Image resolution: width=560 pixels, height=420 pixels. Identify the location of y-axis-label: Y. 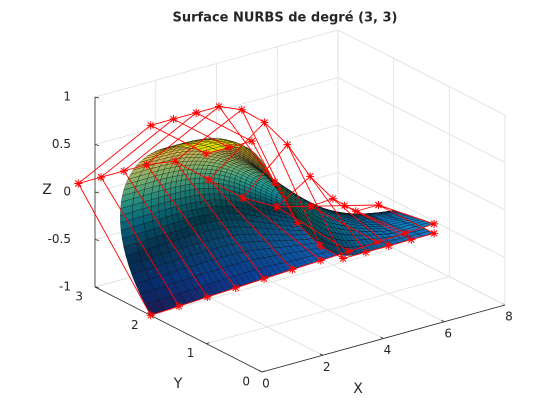
(178, 384).